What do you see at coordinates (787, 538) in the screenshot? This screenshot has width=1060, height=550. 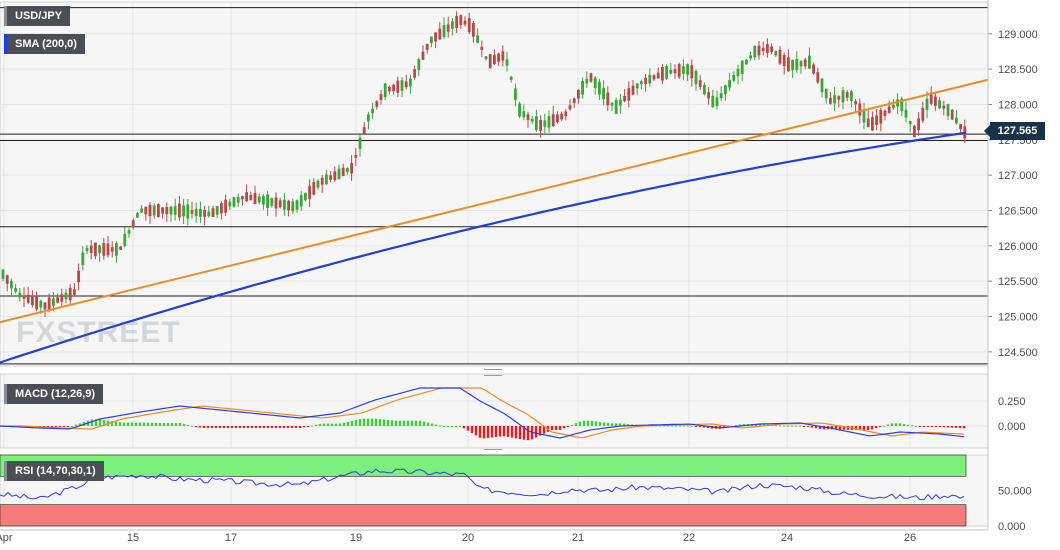 I see `x-tick-label: 24` at bounding box center [787, 538].